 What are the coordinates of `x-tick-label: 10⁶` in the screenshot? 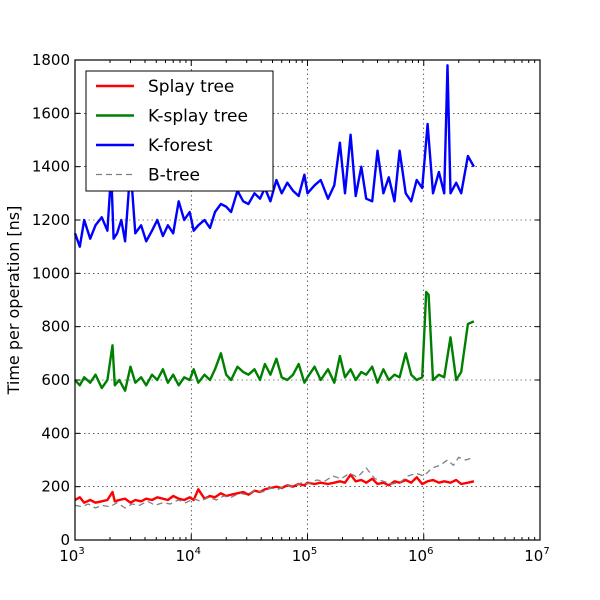 It's located at (420, 555).